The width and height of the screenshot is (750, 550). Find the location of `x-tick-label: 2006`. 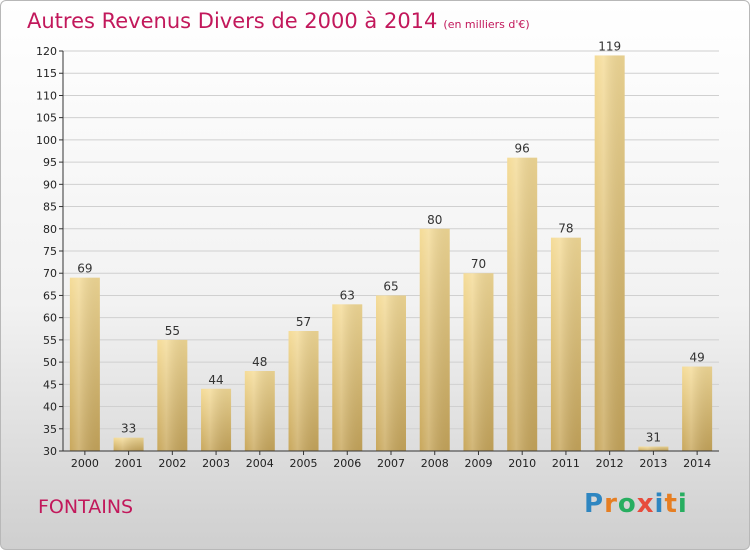

x-tick-label: 2006 is located at coordinates (347, 463).